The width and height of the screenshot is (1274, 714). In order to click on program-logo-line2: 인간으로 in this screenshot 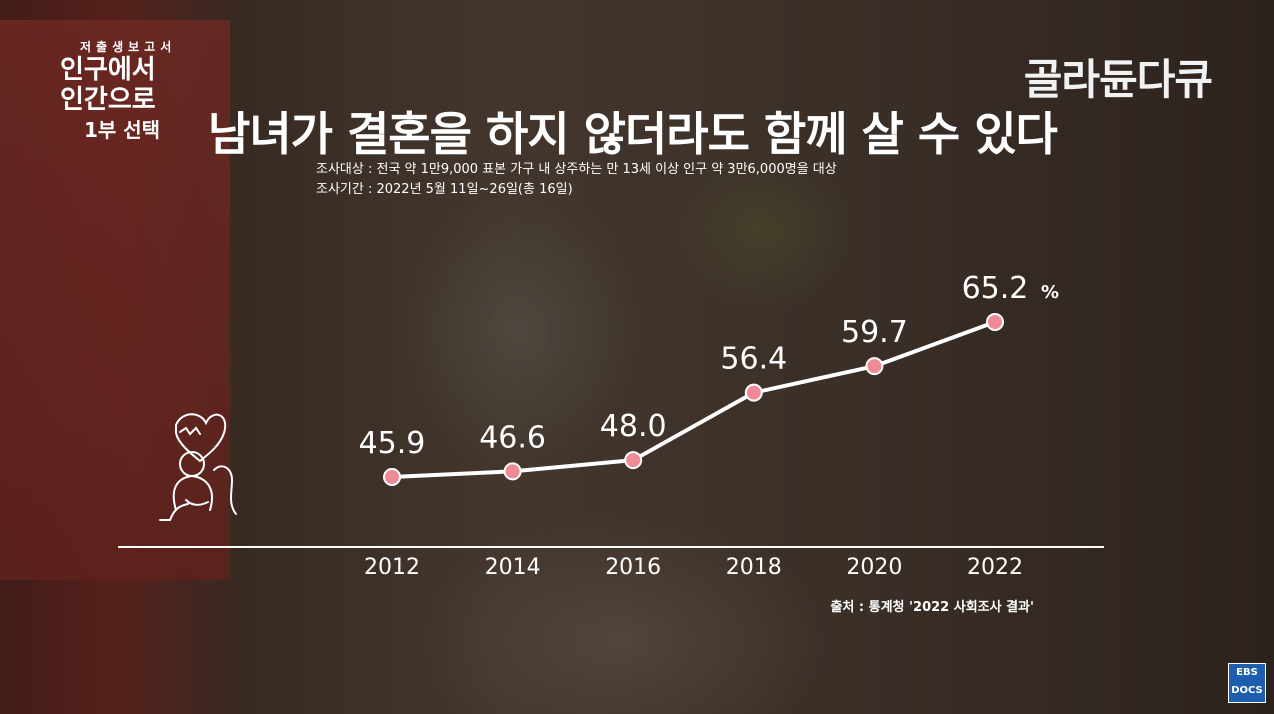, I will do `click(108, 100)`.